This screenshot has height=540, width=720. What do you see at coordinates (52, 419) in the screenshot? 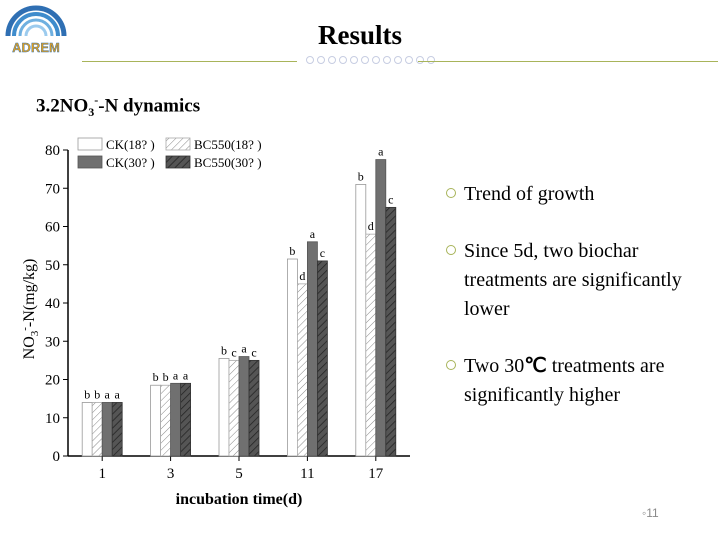
I see `y-tick-label: 10` at bounding box center [52, 419].